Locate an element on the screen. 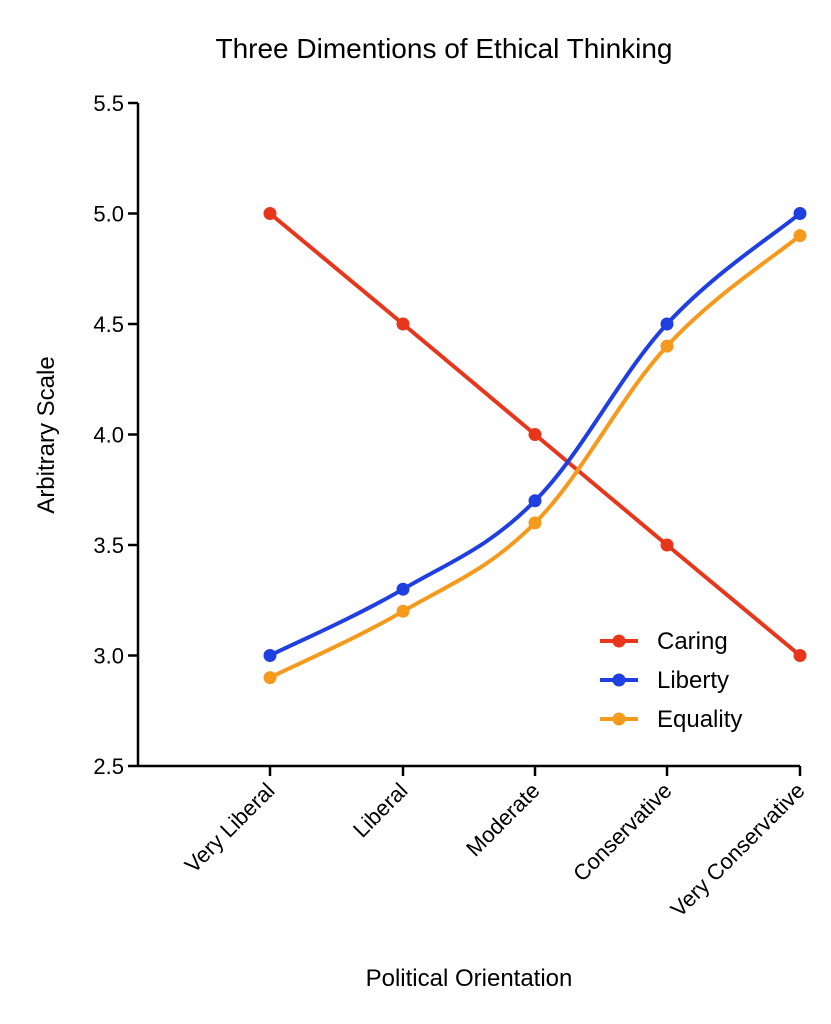 This screenshot has width=831, height=1024. legend: Caring Liberty Equality is located at coordinates (671, 680).